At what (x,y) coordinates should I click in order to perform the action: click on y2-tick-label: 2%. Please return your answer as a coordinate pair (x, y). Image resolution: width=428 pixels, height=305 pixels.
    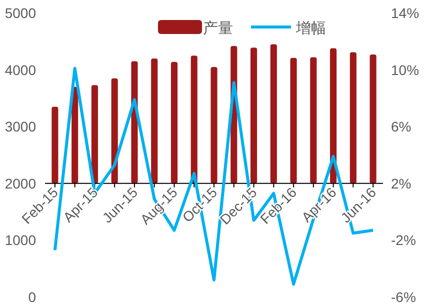
    Looking at the image, I should click on (401, 183).